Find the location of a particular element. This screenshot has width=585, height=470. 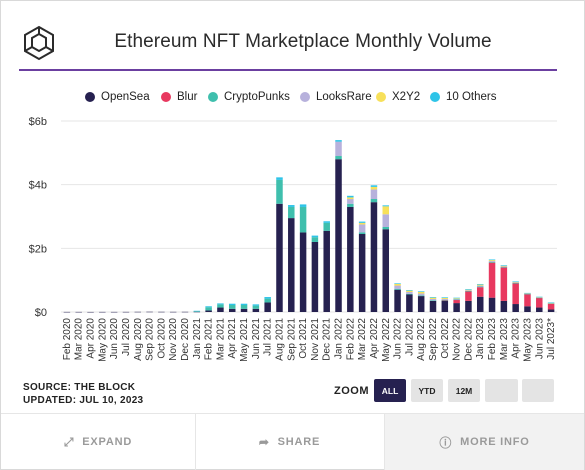

x-tick-label: Apr 2020 is located at coordinates (91, 338).